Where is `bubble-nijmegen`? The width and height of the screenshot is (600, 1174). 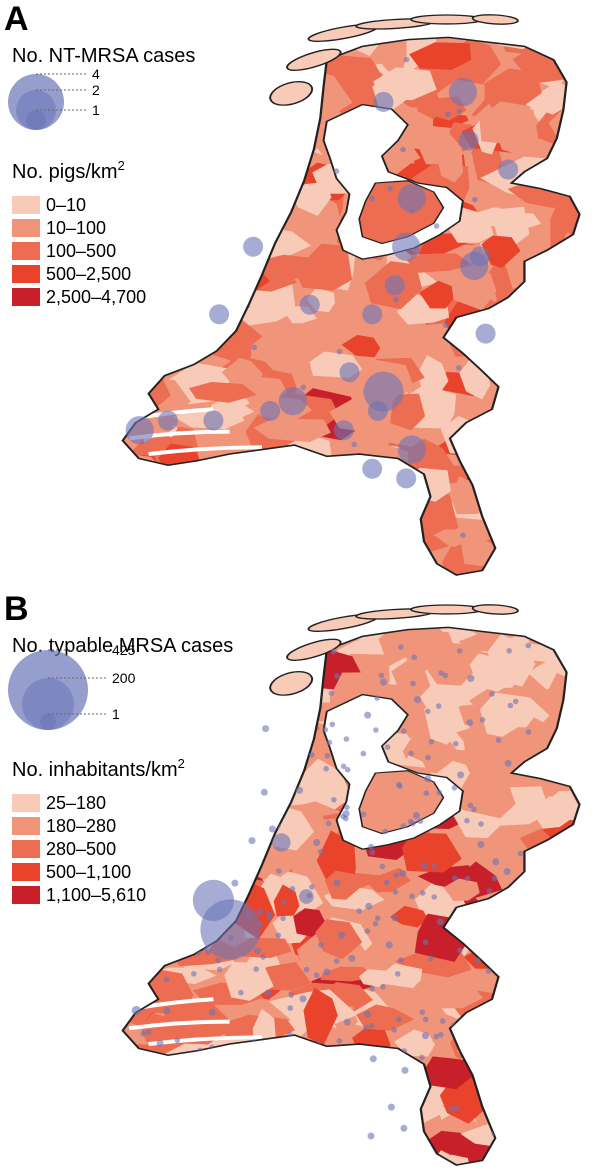
bubble-nijmegen is located at coordinates (389, 945).